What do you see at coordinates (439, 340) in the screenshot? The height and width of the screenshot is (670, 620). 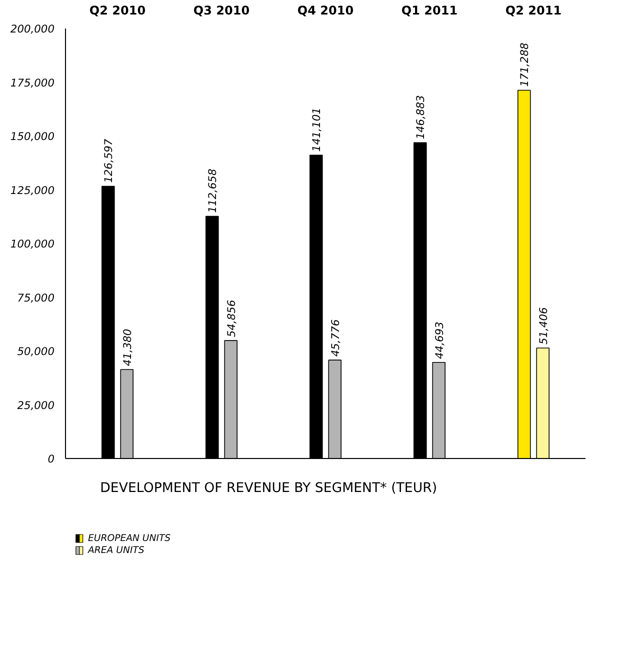 I see `data-label: 44,693` at bounding box center [439, 340].